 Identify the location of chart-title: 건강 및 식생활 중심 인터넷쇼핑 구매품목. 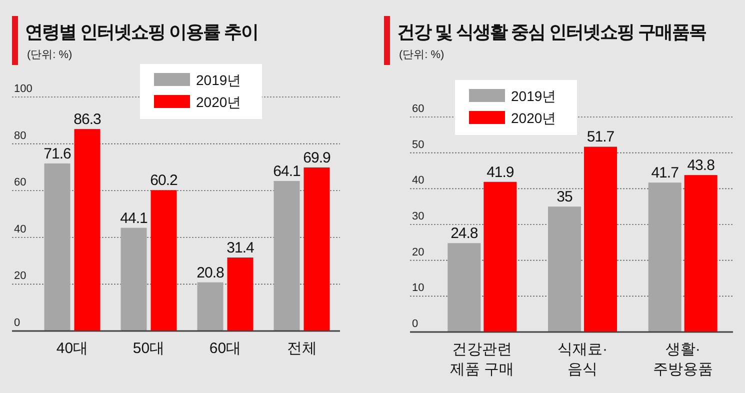
(551, 32).